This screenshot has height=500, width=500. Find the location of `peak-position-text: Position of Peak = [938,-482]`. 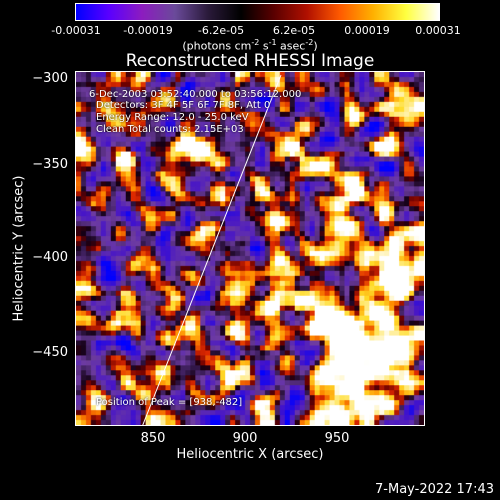

peak-position-text: Position of Peak = [938,-482] is located at coordinates (169, 402).